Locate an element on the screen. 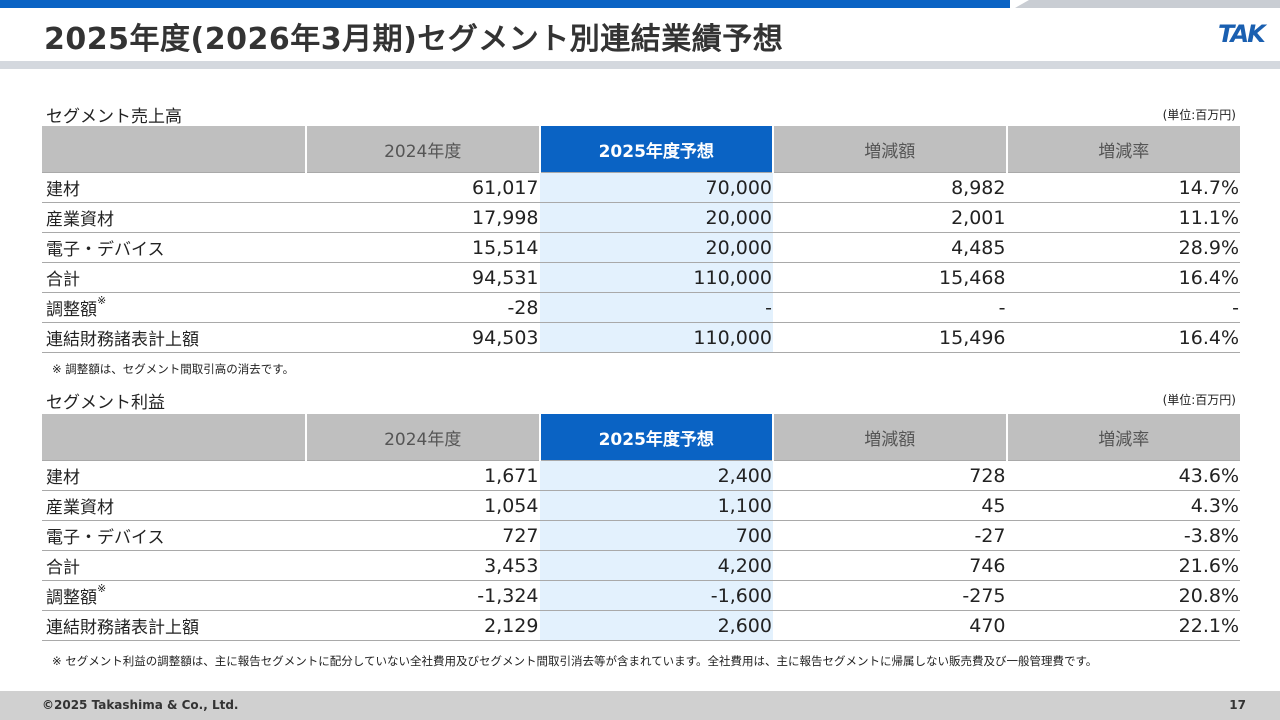 The width and height of the screenshot is (1280, 720). table-row: 産業資材 1,054 1,100 45 4.3% is located at coordinates (641, 505).